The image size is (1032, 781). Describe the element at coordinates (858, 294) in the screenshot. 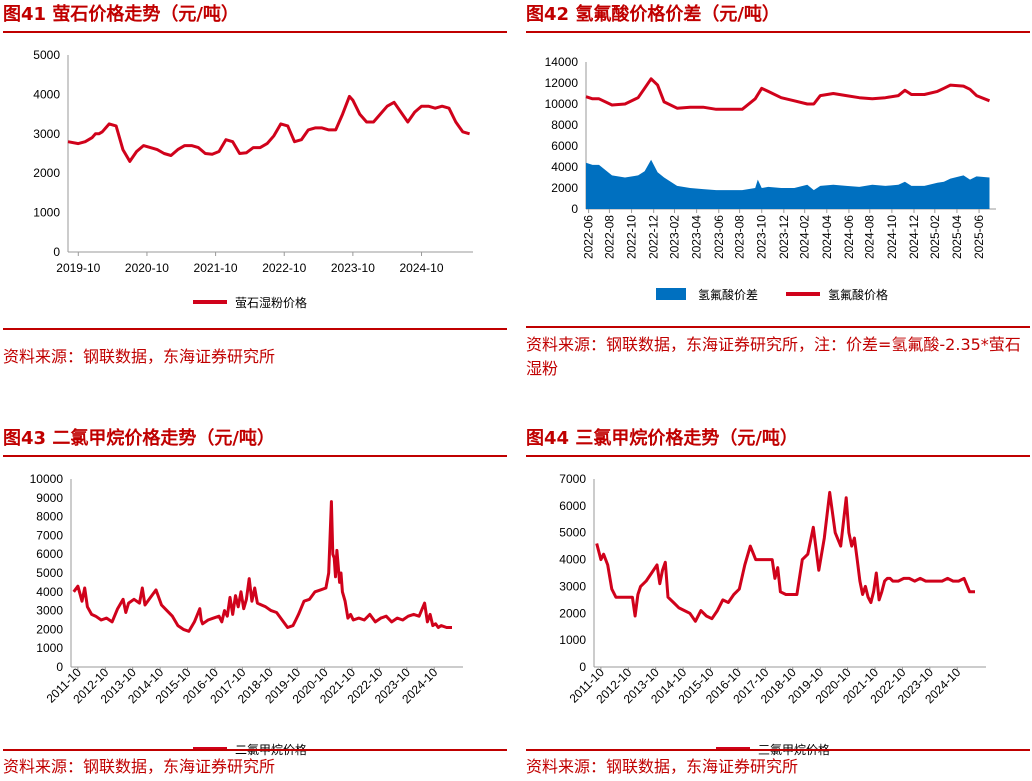

I see `legend-label: 氢氟酸价格` at that location.